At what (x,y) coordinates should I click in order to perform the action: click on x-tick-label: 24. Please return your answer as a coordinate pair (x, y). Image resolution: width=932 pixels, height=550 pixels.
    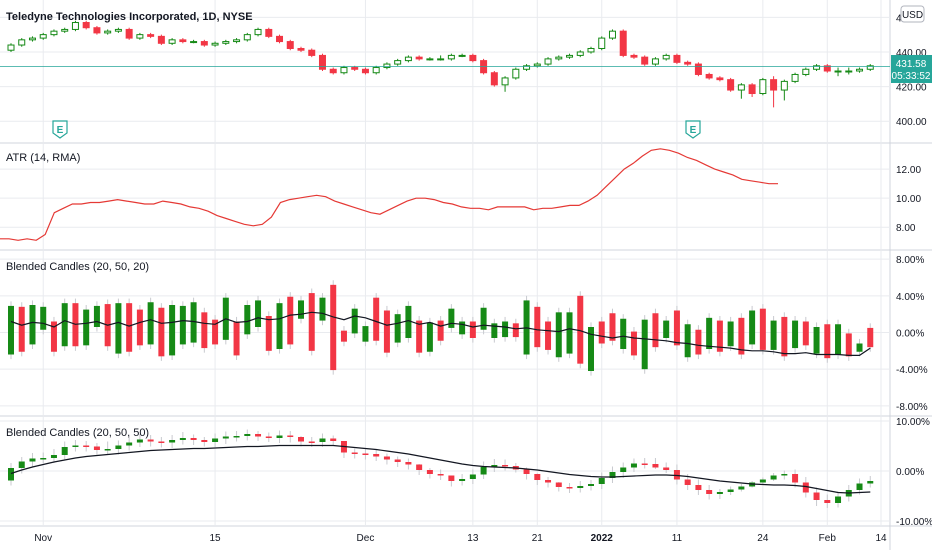
    Looking at the image, I should click on (763, 538).